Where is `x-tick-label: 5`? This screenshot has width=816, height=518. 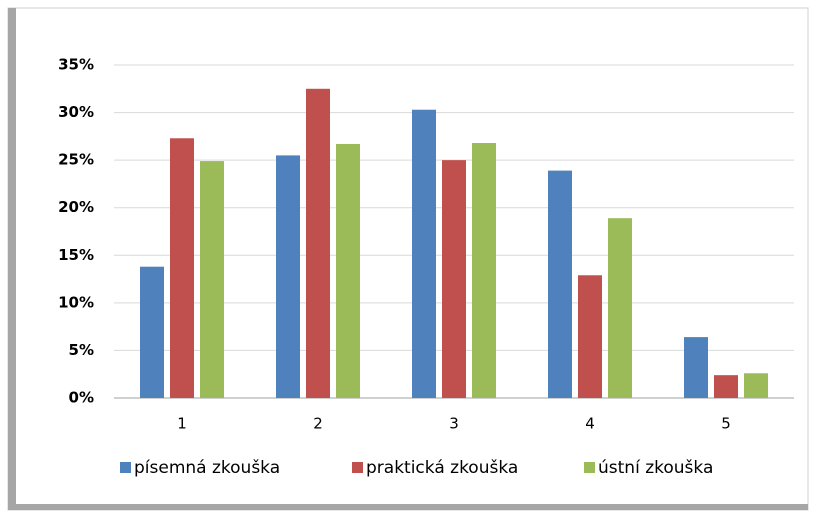 x-tick-label: 5 is located at coordinates (726, 424).